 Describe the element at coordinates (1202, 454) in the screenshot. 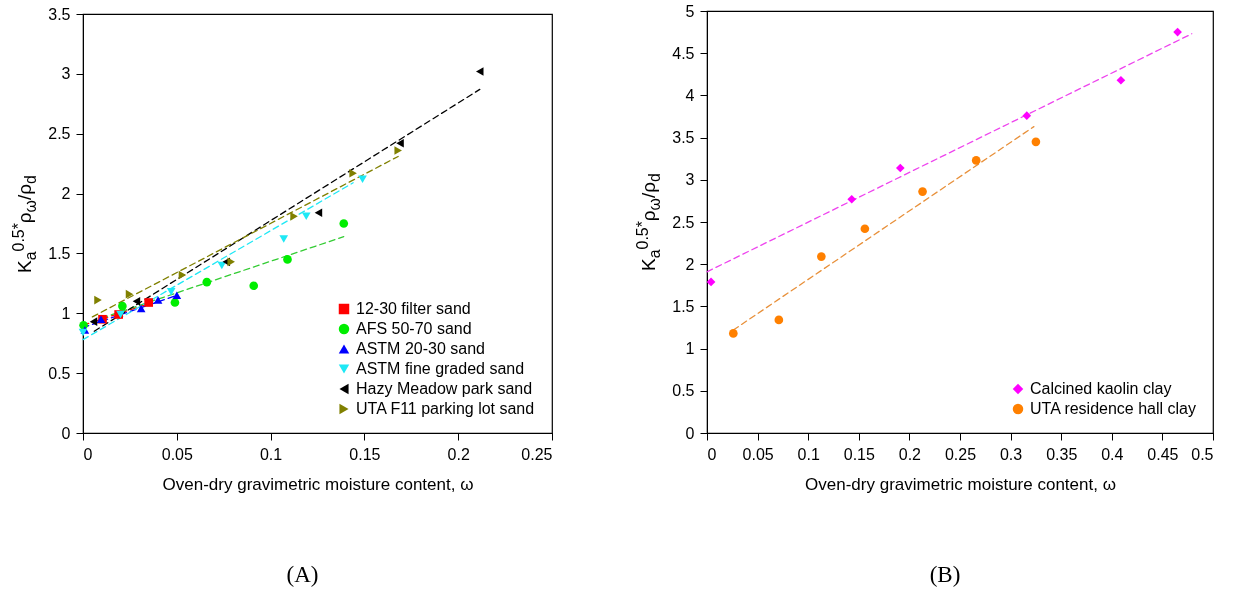

I see `x-tick-label: 0.5` at that location.